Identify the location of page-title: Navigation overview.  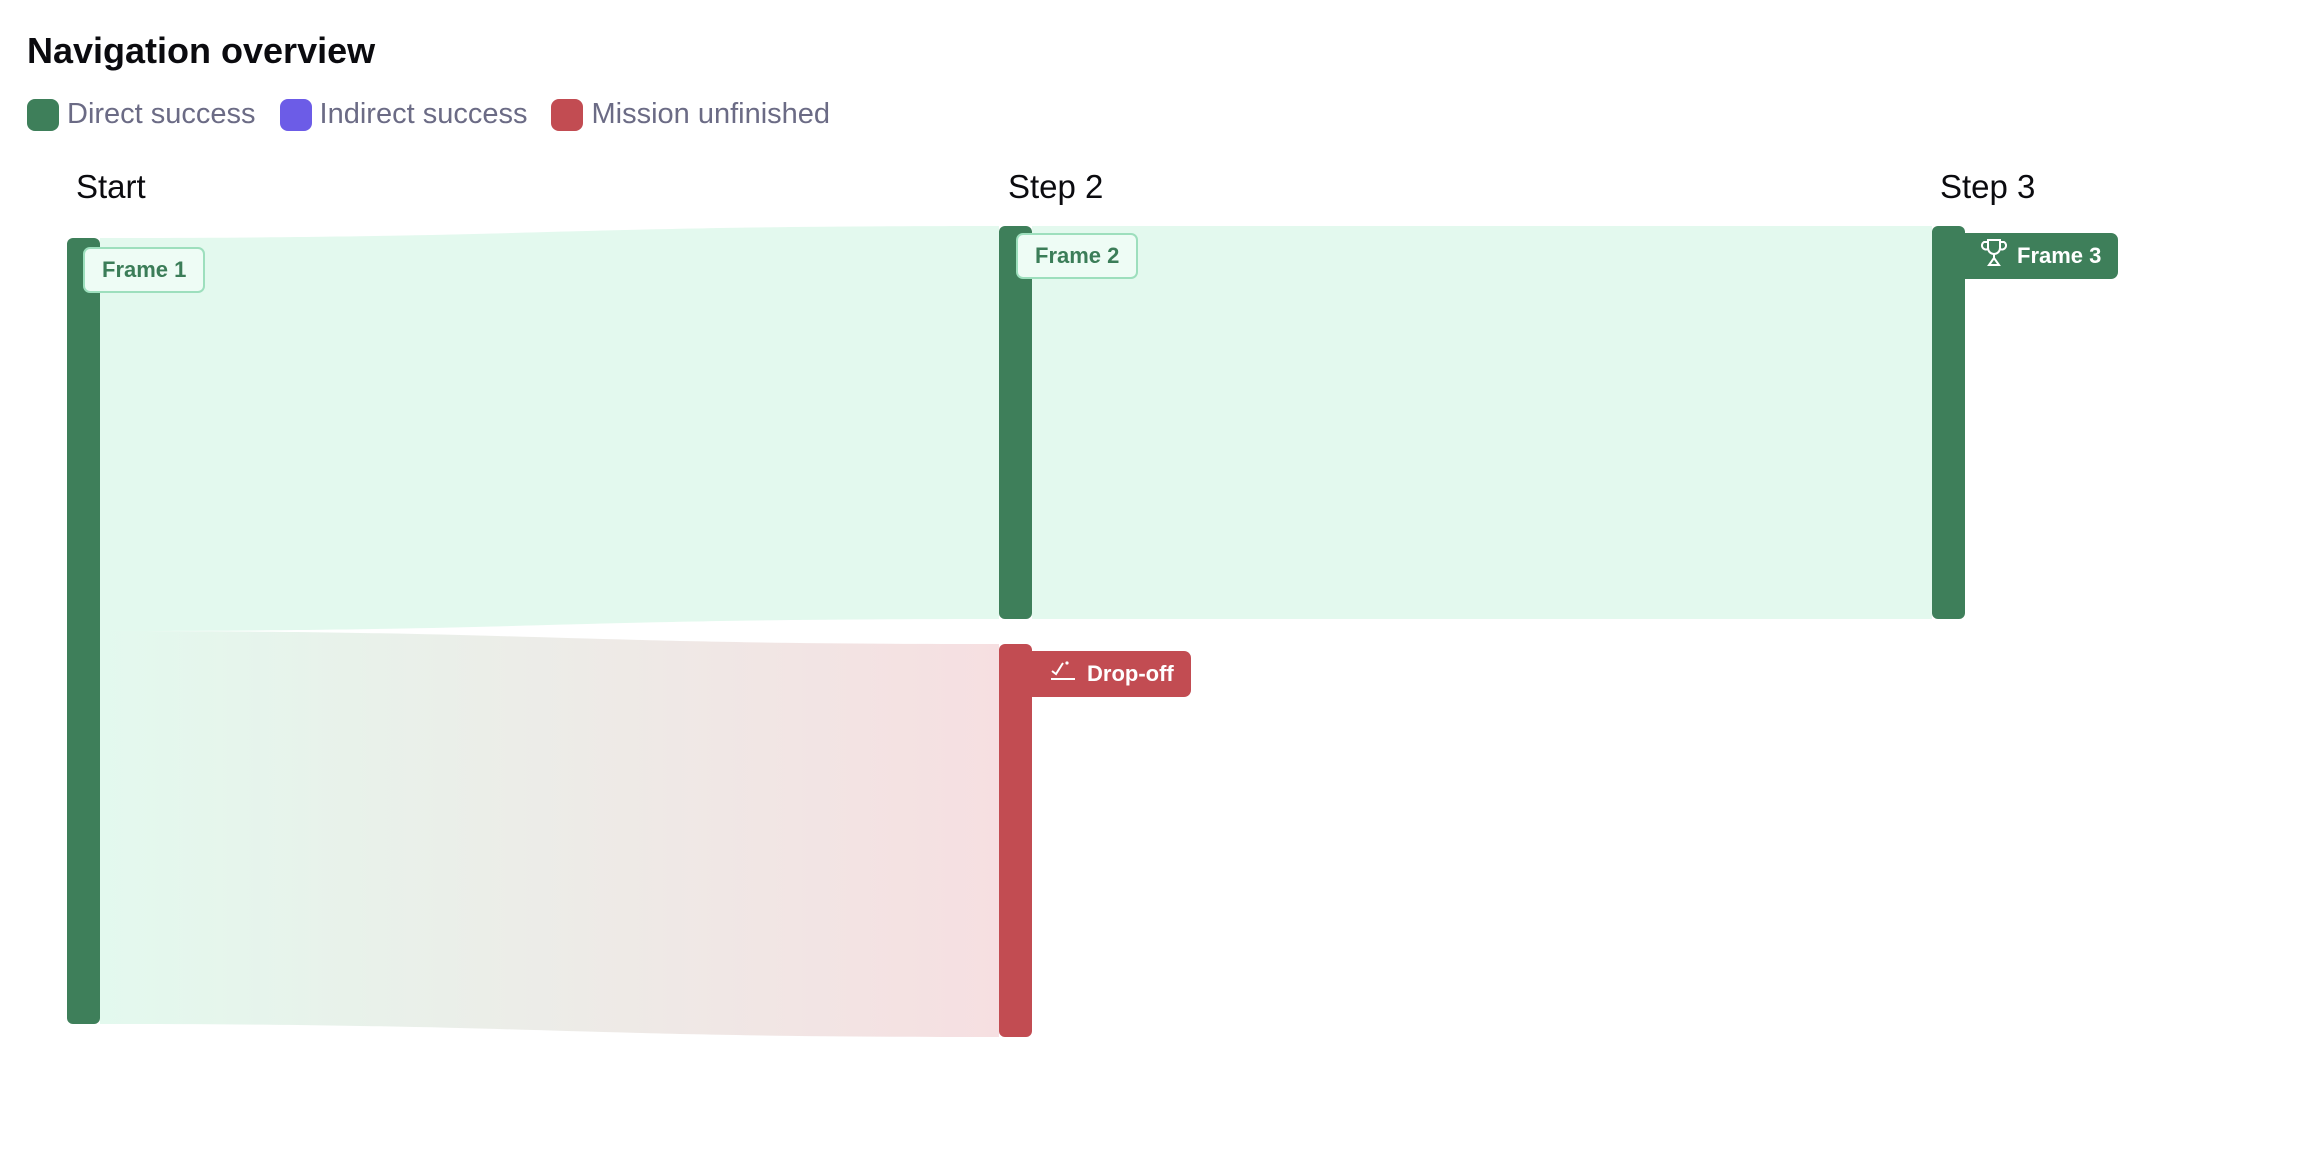
(201, 50).